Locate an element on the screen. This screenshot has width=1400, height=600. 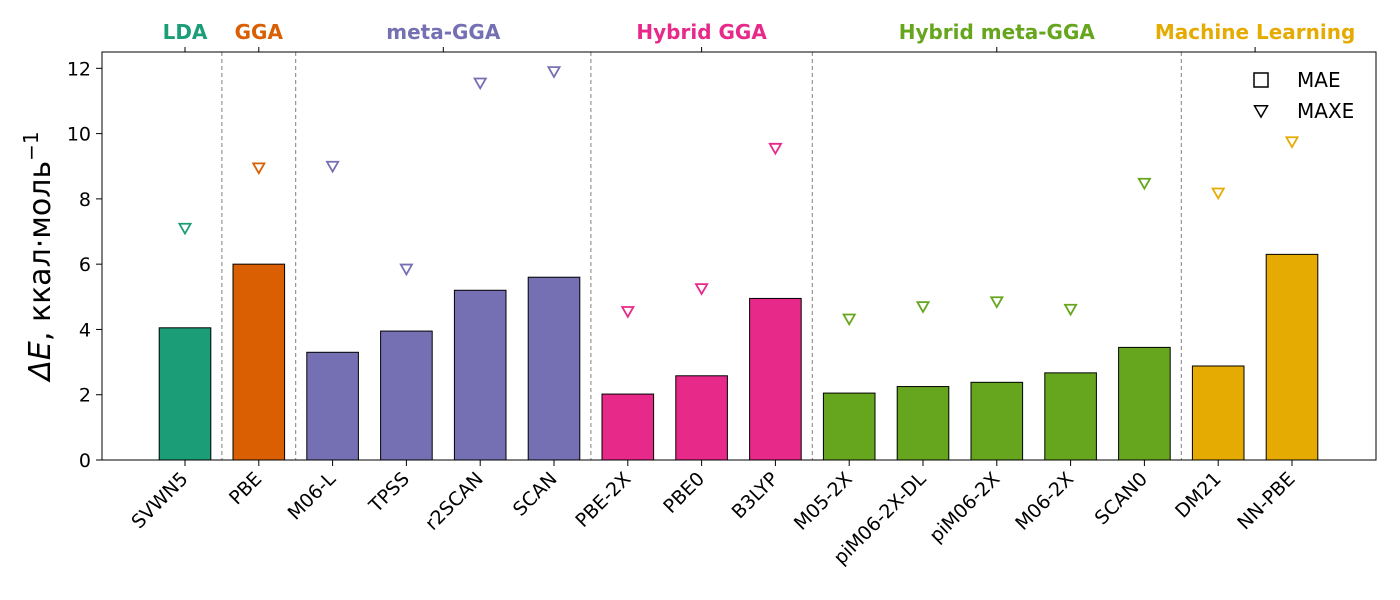
x-tick-label: B3LYP is located at coordinates (755, 495).